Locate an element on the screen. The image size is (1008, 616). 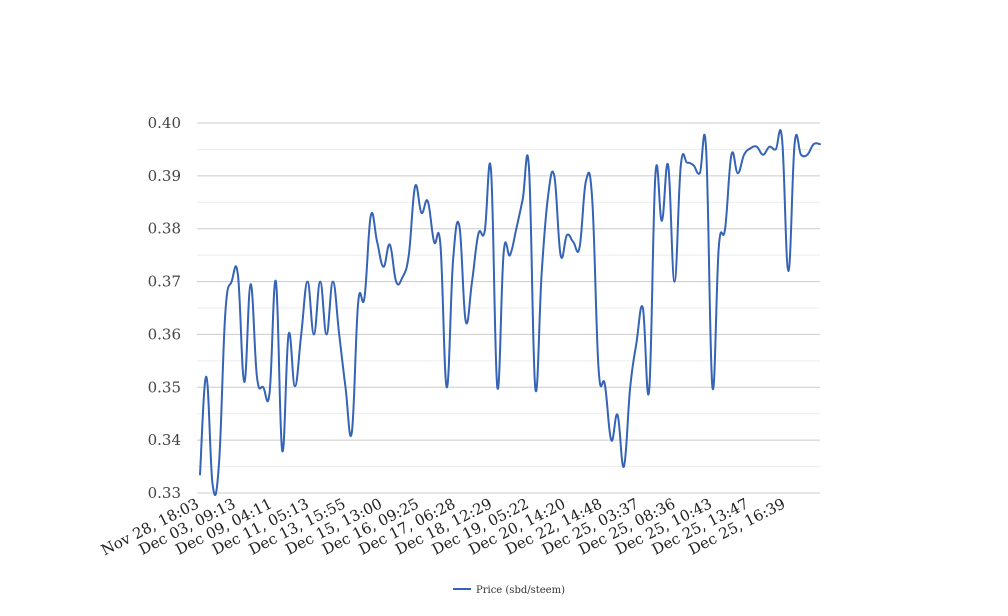
y-tick-label: 0.36 is located at coordinates (164, 334).